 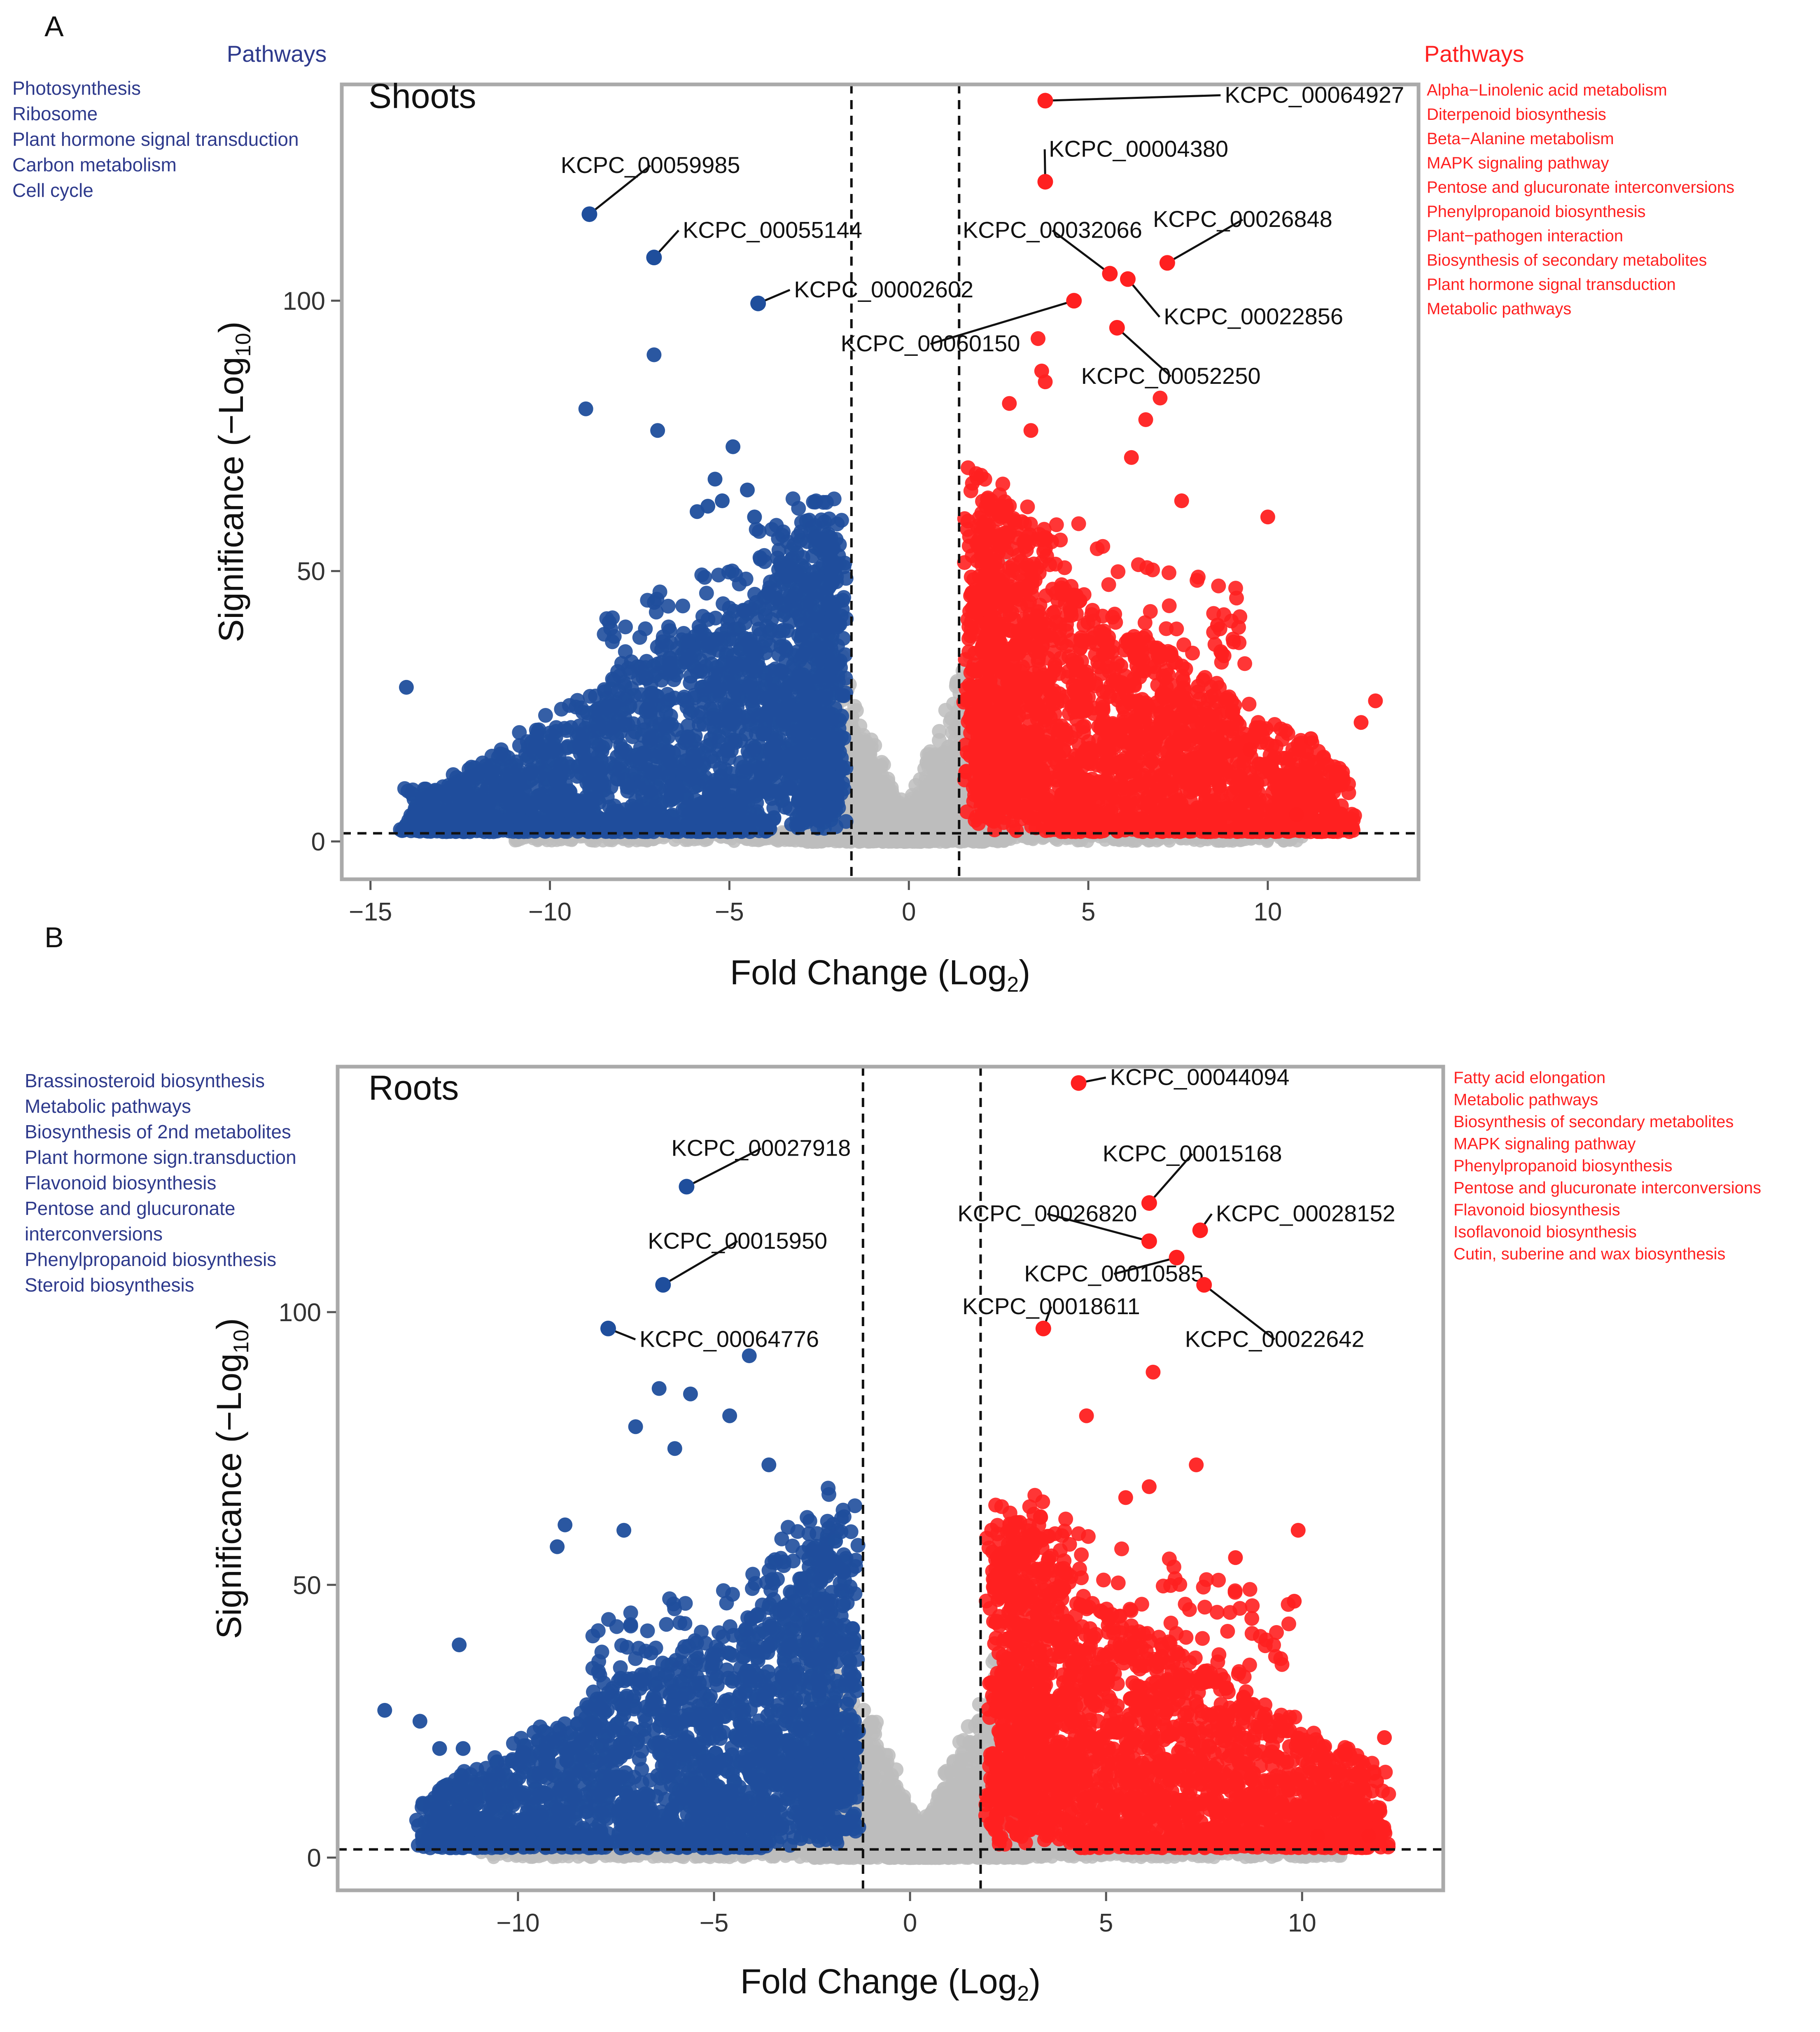 What do you see at coordinates (1580, 187) in the screenshot?
I see `right-pathway-item: Pentose and glucuronate interconversions` at bounding box center [1580, 187].